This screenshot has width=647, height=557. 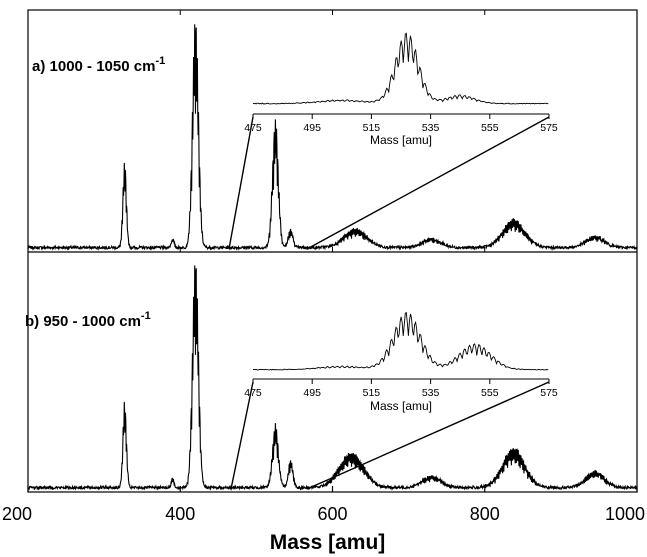 What do you see at coordinates (17, 514) in the screenshot?
I see `x-tick-label: 200` at bounding box center [17, 514].